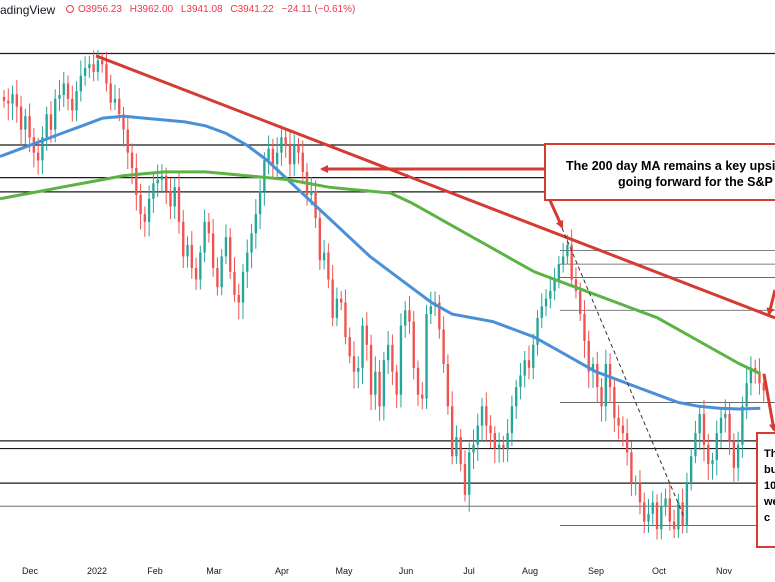 Image resolution: width=775 pixels, height=582 pixels. What do you see at coordinates (30, 571) in the screenshot?
I see `x-tick-label: Dec` at bounding box center [30, 571].